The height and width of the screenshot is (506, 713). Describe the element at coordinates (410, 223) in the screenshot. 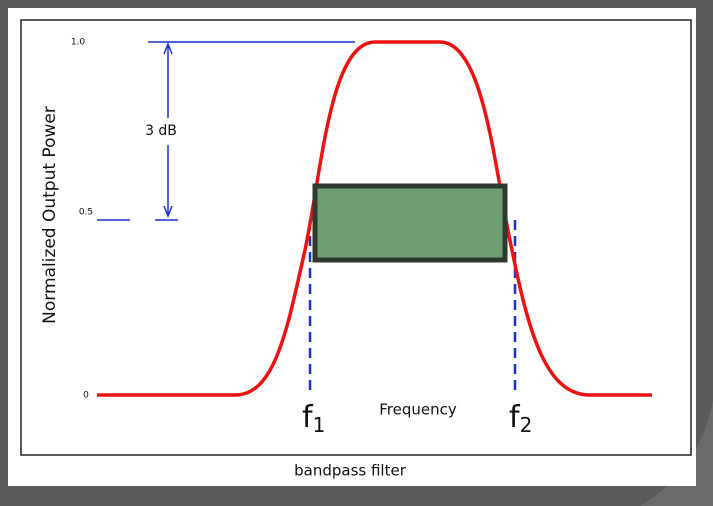

I see `passband-box` at that location.